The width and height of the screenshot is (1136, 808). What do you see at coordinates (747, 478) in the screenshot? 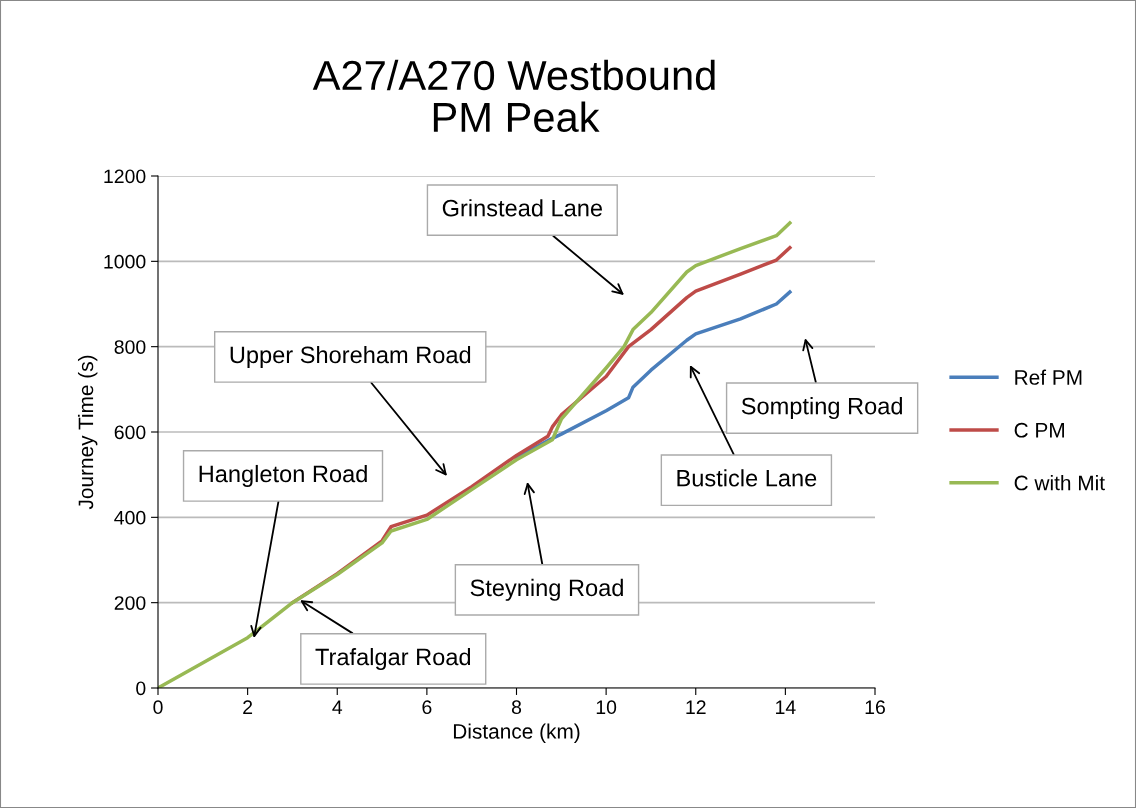
I see `annotation: Busticle Lane` at bounding box center [747, 478].